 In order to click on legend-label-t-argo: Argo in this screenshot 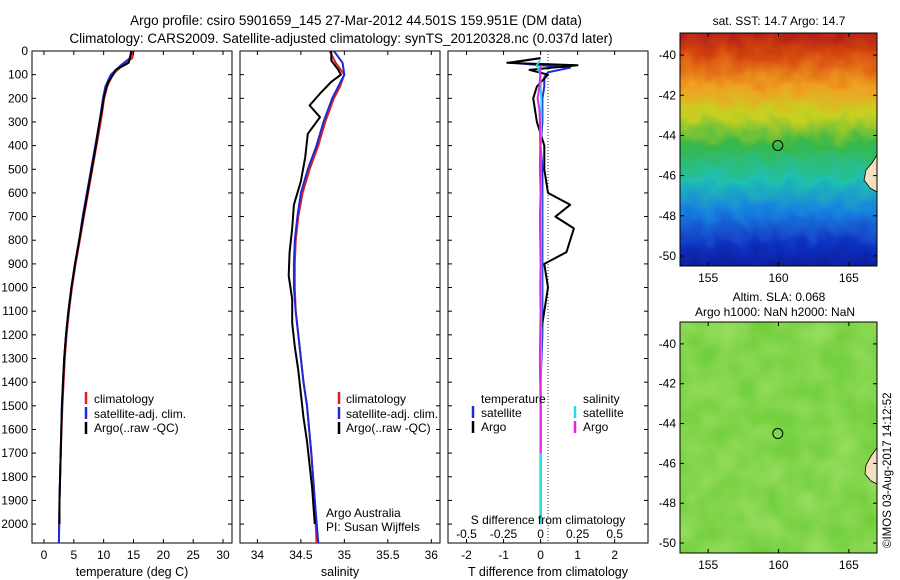, I will do `click(494, 427)`.